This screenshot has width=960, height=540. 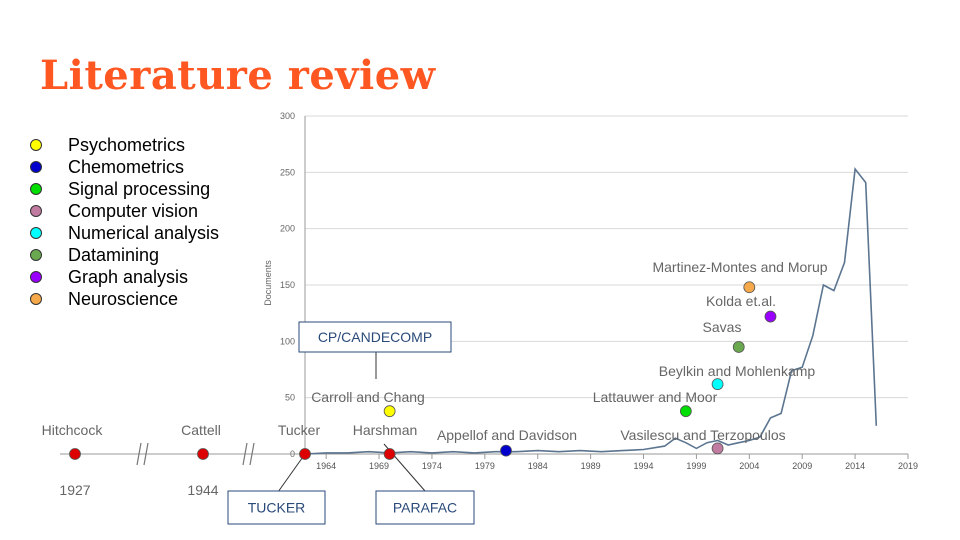 I want to click on tucker-box, so click(x=276, y=507).